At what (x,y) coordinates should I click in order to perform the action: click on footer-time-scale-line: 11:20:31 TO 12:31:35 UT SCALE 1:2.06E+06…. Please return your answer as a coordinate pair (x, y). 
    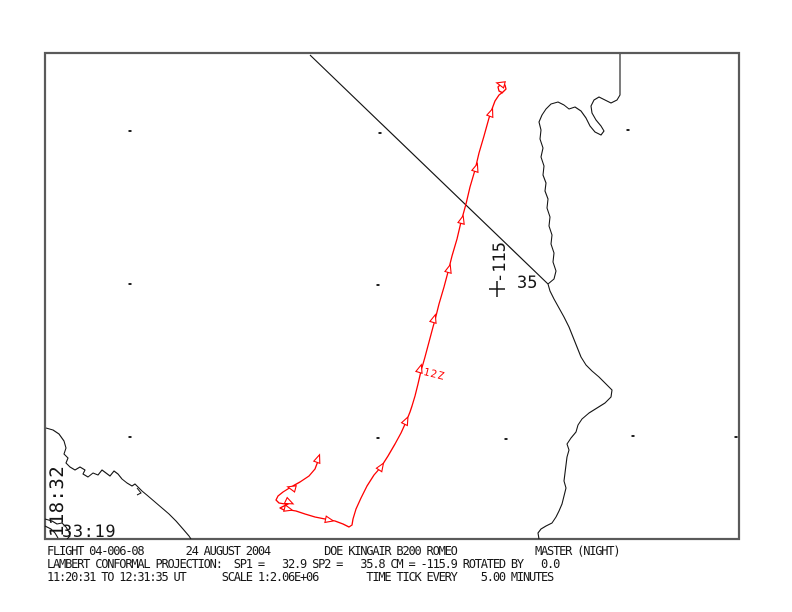
    Looking at the image, I should click on (300, 577).